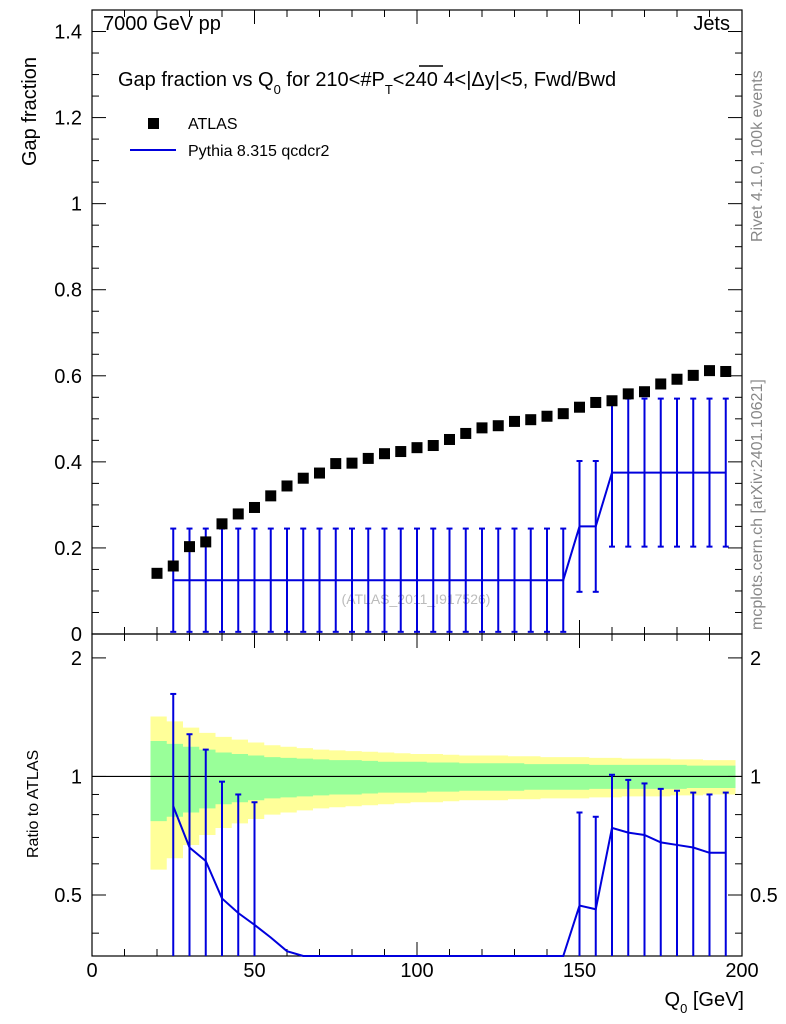 Image resolution: width=786 pixels, height=1024 pixels. Describe the element at coordinates (741, 971) in the screenshot. I see `x-tick-label: 200` at that location.